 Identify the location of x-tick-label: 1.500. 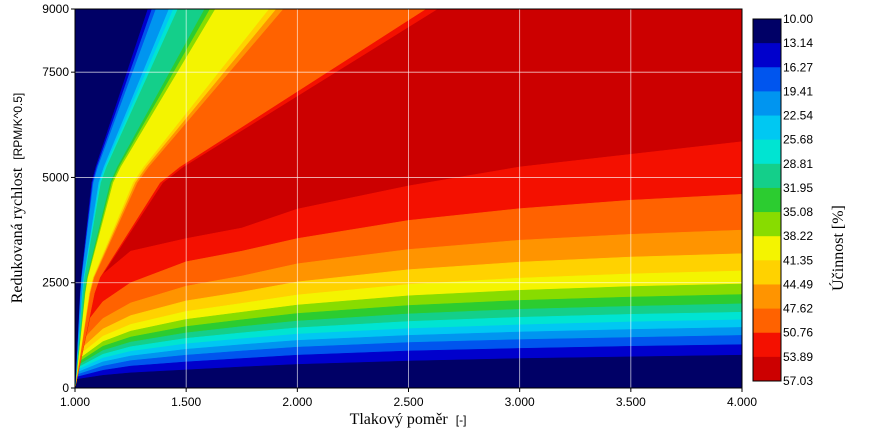
(186, 402).